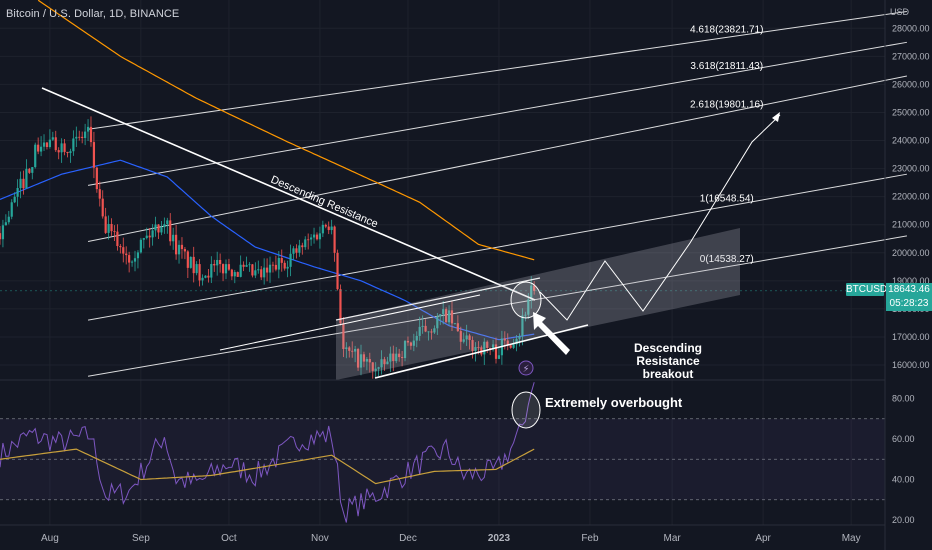 The height and width of the screenshot is (550, 932). I want to click on y-tick-label: 27000.00, so click(911, 56).